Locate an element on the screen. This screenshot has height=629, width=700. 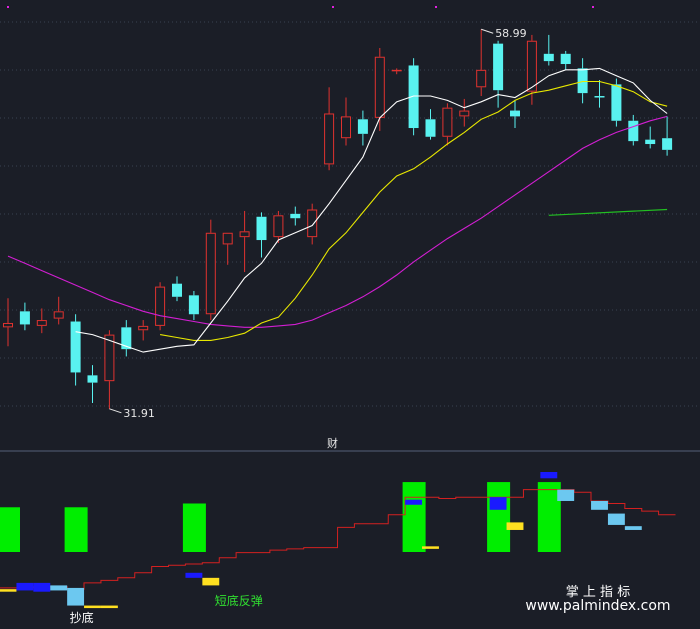
buy-label: 抄底 is located at coordinates (82, 617).